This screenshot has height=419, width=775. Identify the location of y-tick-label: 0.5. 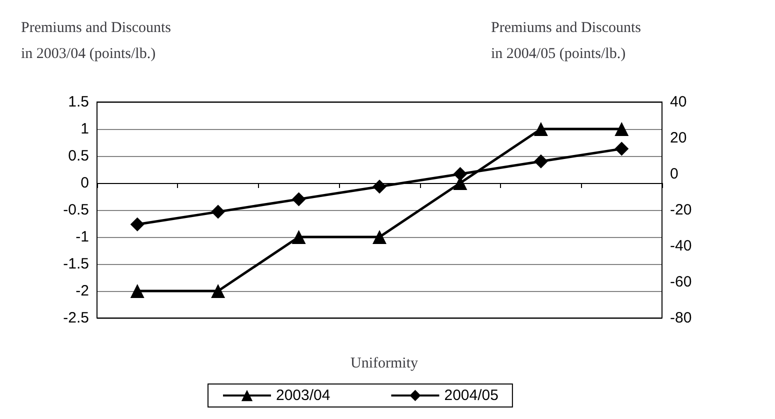
(78, 156).